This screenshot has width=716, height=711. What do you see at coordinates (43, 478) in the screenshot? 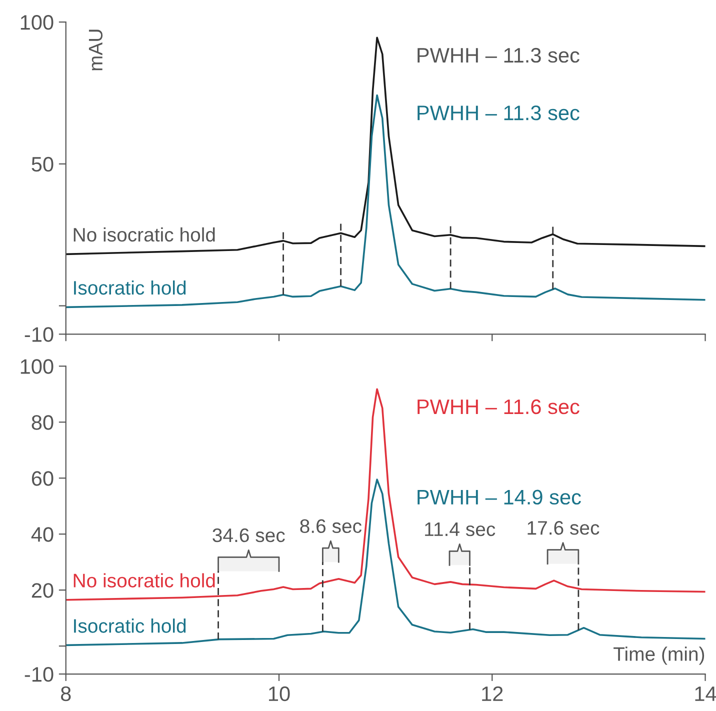
I see `y-tick-label: 60` at bounding box center [43, 478].